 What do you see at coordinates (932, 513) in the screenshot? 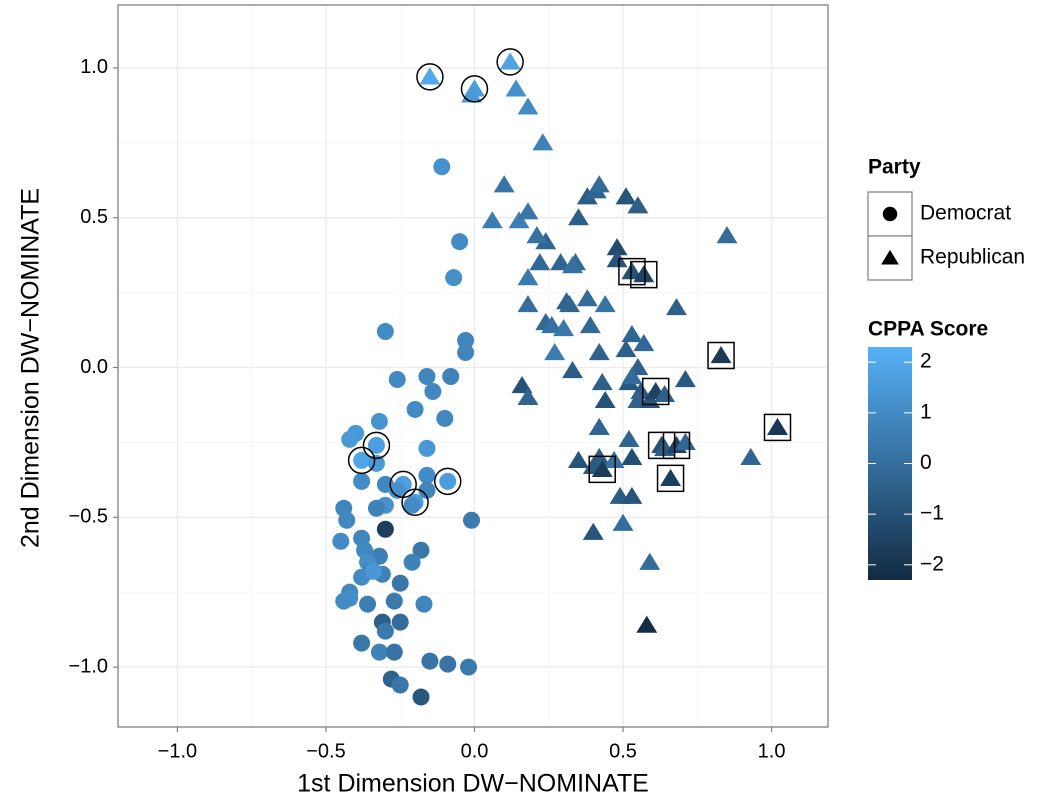
I see `colorbar-label: −1` at bounding box center [932, 513].